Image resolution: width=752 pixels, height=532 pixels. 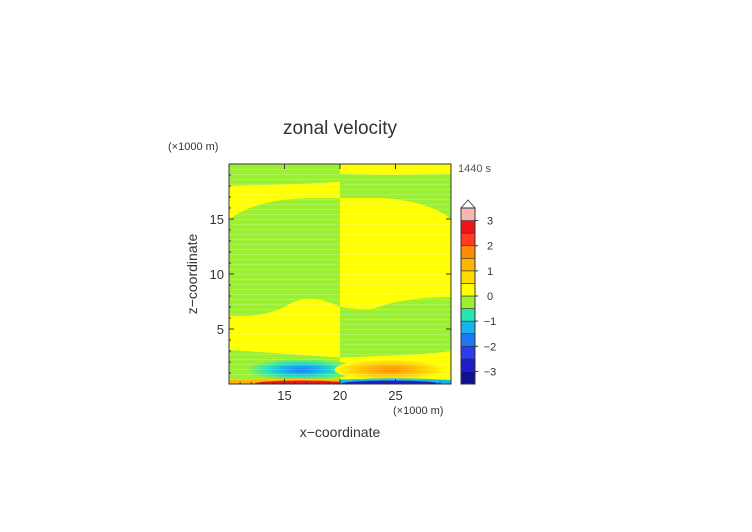 What do you see at coordinates (301, 382) in the screenshot?
I see `left-surface-positive` at bounding box center [301, 382].